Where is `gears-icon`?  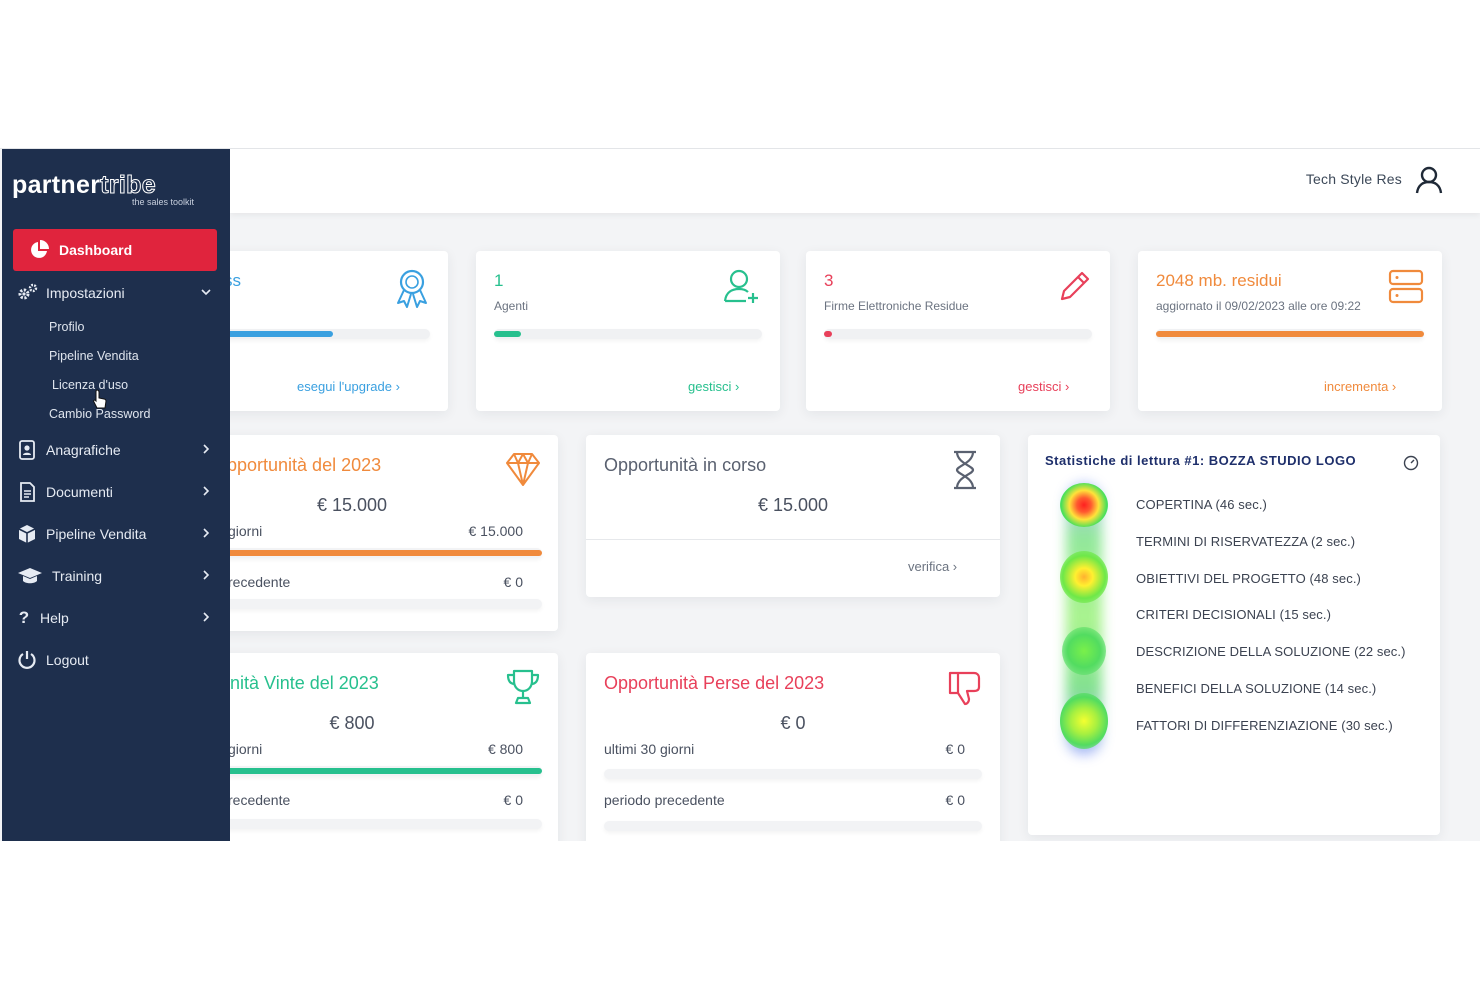 gears-icon is located at coordinates (27, 293).